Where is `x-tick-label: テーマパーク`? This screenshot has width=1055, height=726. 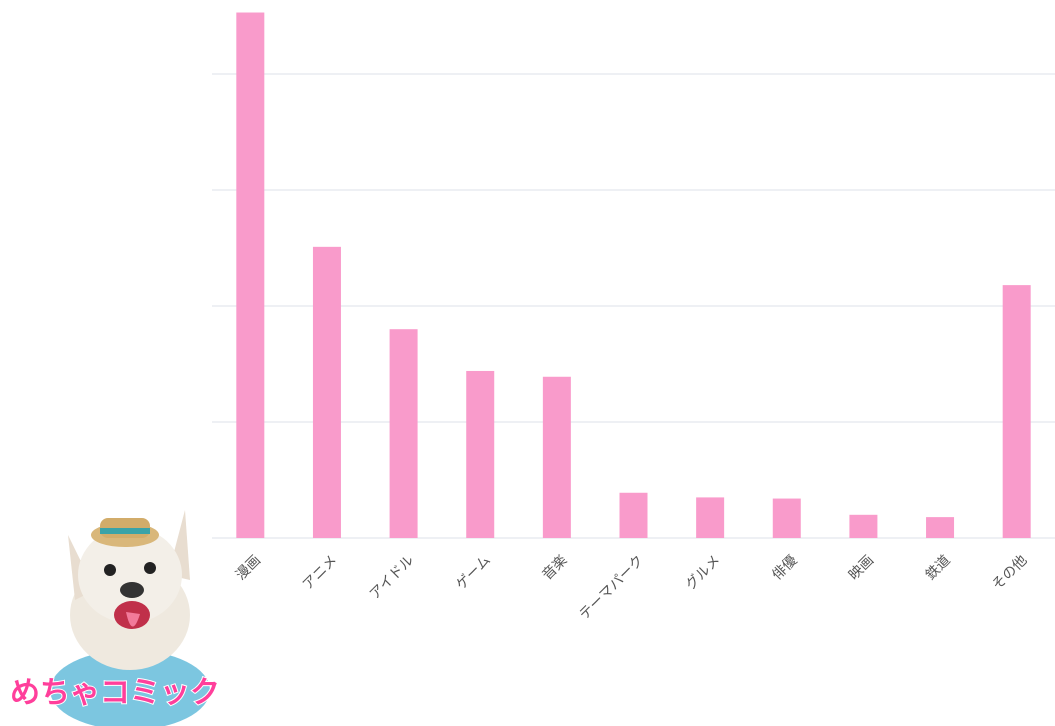
x-tick-label: テーマパーク is located at coordinates (611, 587).